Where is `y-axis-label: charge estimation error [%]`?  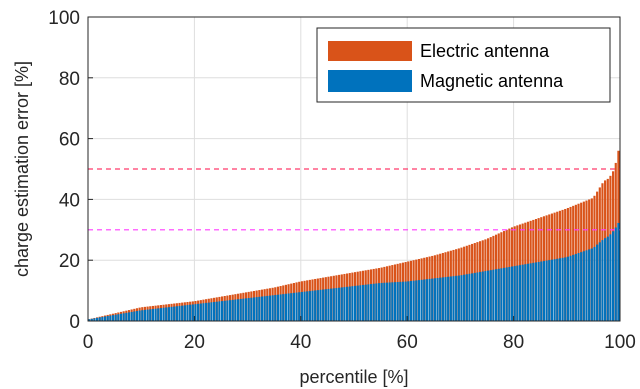 y-axis-label: charge estimation error [%] is located at coordinates (22, 169).